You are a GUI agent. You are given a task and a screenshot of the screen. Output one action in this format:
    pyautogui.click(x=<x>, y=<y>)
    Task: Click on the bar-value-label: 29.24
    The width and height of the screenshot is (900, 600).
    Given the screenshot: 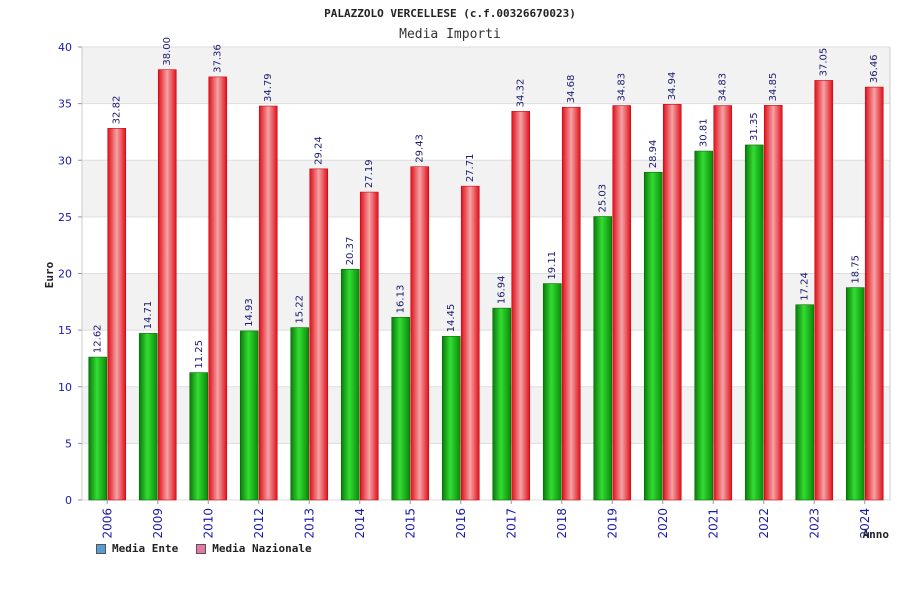 What is the action you would take?
    pyautogui.click(x=319, y=150)
    